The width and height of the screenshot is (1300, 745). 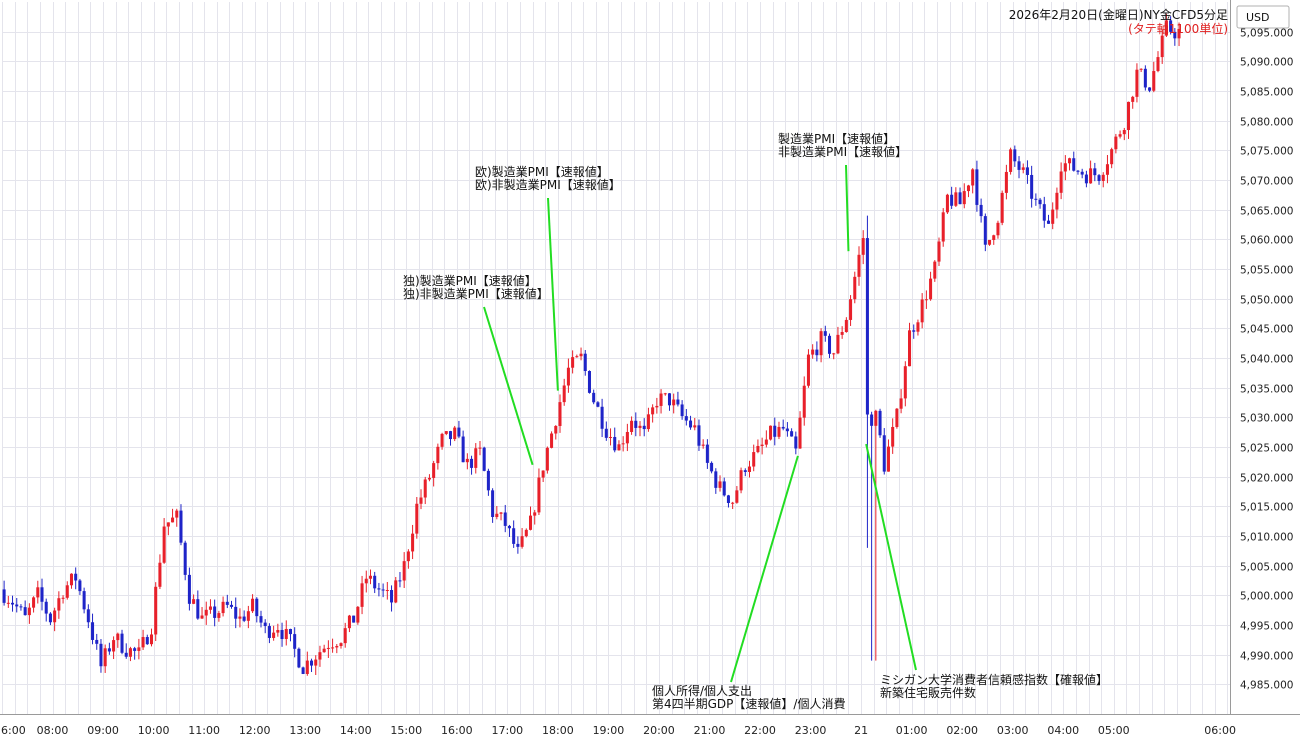 I want to click on x-tick-label: 20:00, so click(x=659, y=730).